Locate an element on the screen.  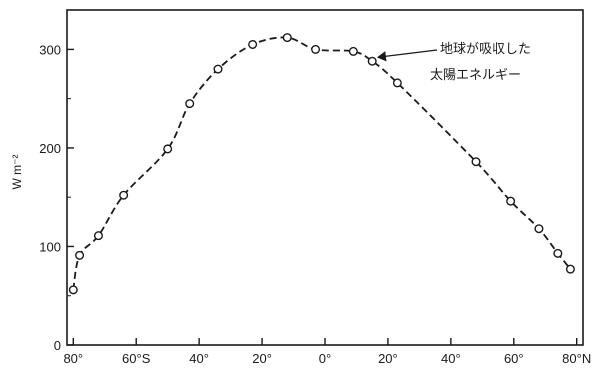
y-tick-label: 100 is located at coordinates (50, 246).